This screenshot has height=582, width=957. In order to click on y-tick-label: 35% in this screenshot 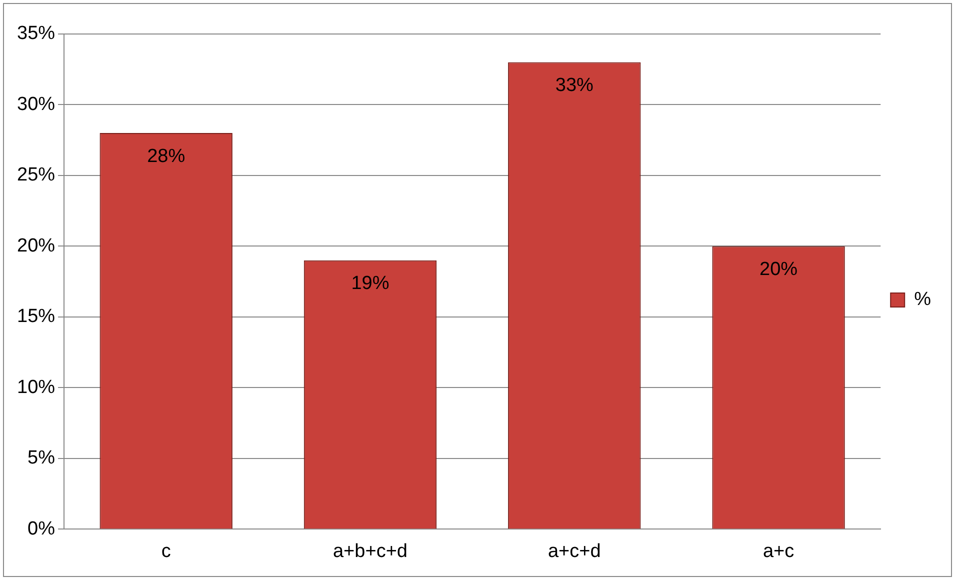, I will do `click(36, 33)`.